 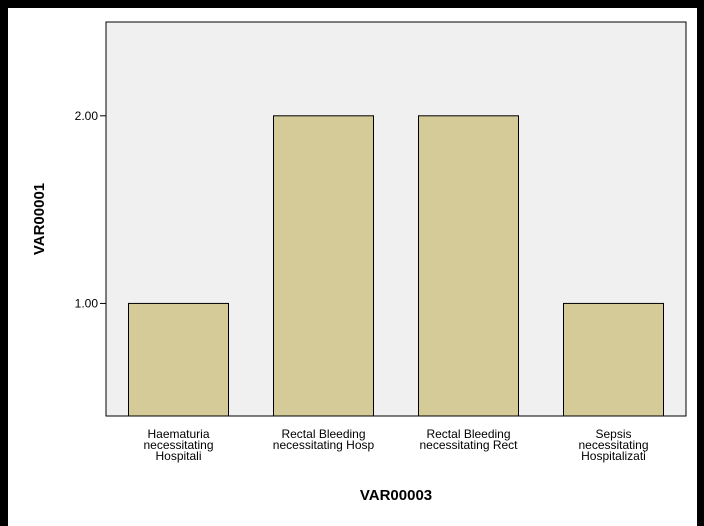 I want to click on x-category-label: Rectal Bleeding necessitating Rect, so click(x=468, y=439).